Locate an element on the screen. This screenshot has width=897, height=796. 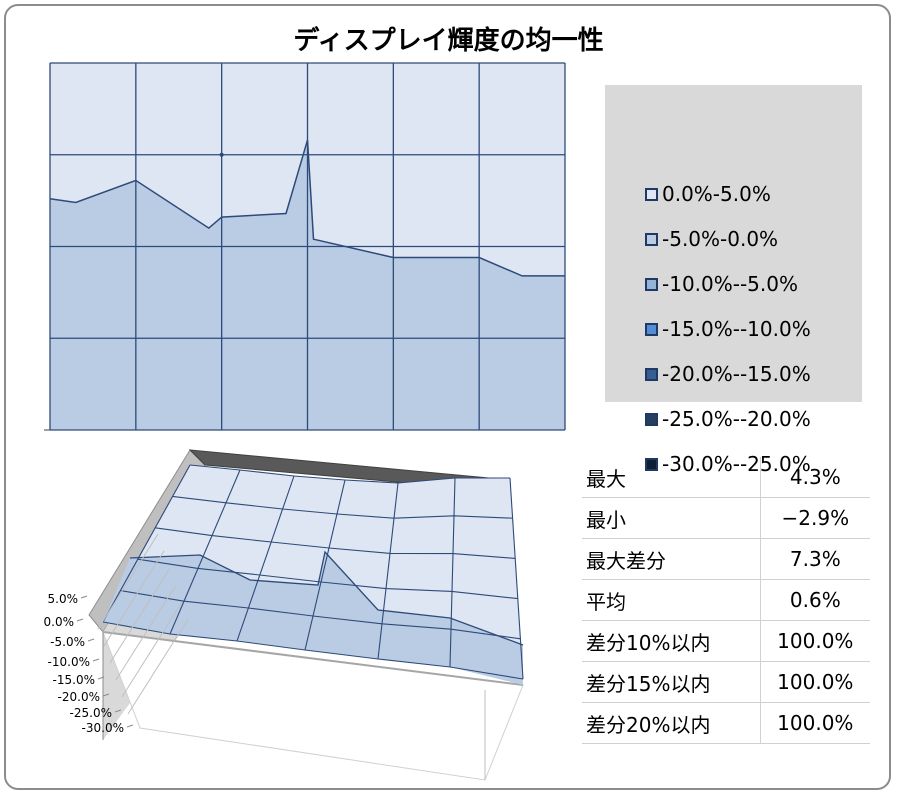
contour-line is located at coordinates (307, 208).